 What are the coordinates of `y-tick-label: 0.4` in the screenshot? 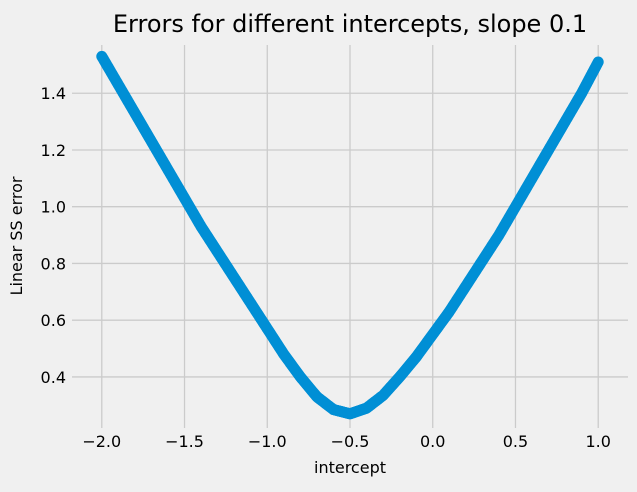 It's located at (53, 377).